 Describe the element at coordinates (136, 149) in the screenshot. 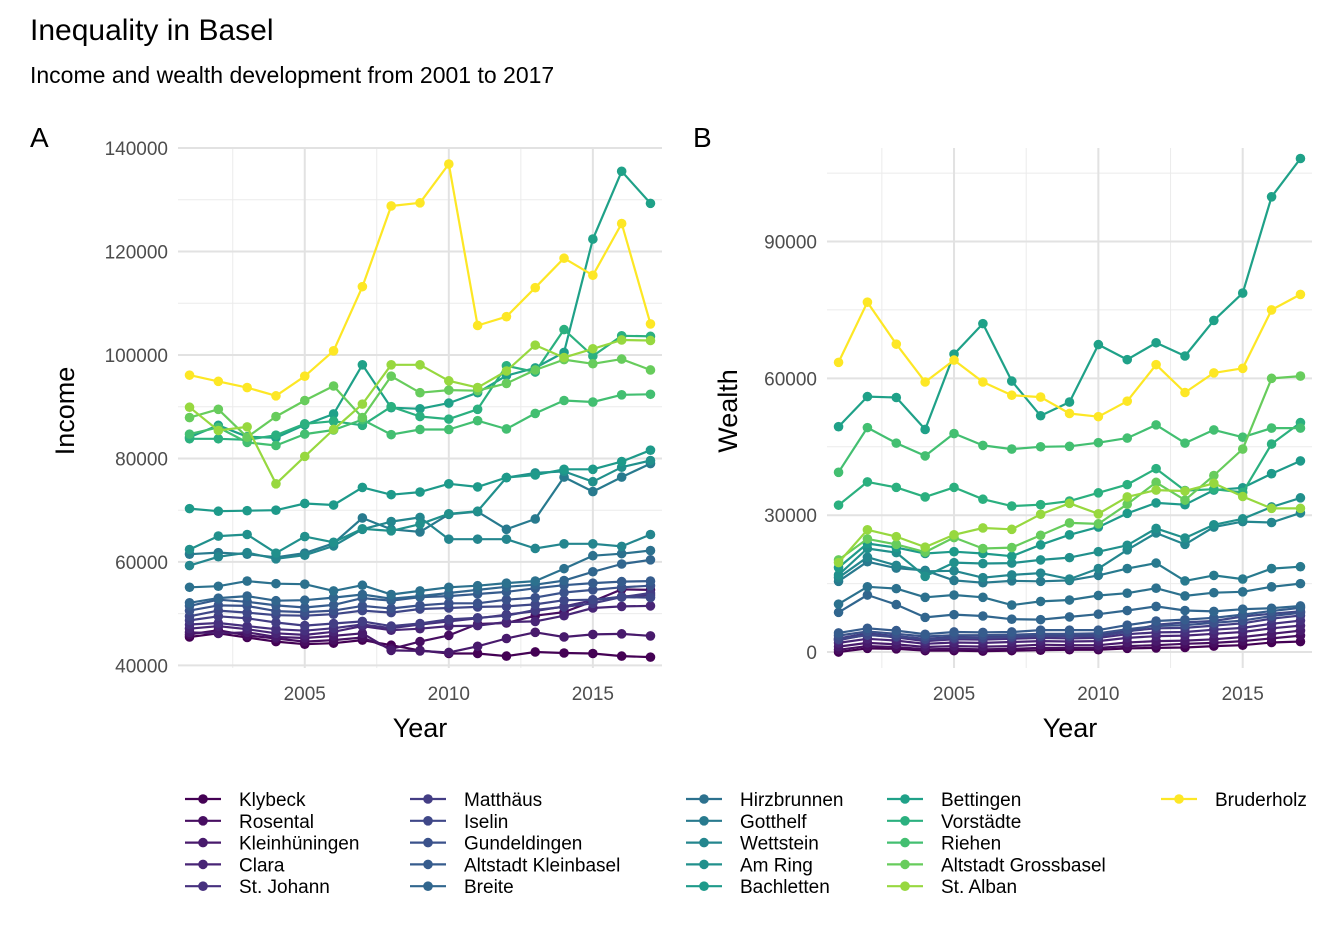

I see `income-y-tick-label: 140000` at that location.